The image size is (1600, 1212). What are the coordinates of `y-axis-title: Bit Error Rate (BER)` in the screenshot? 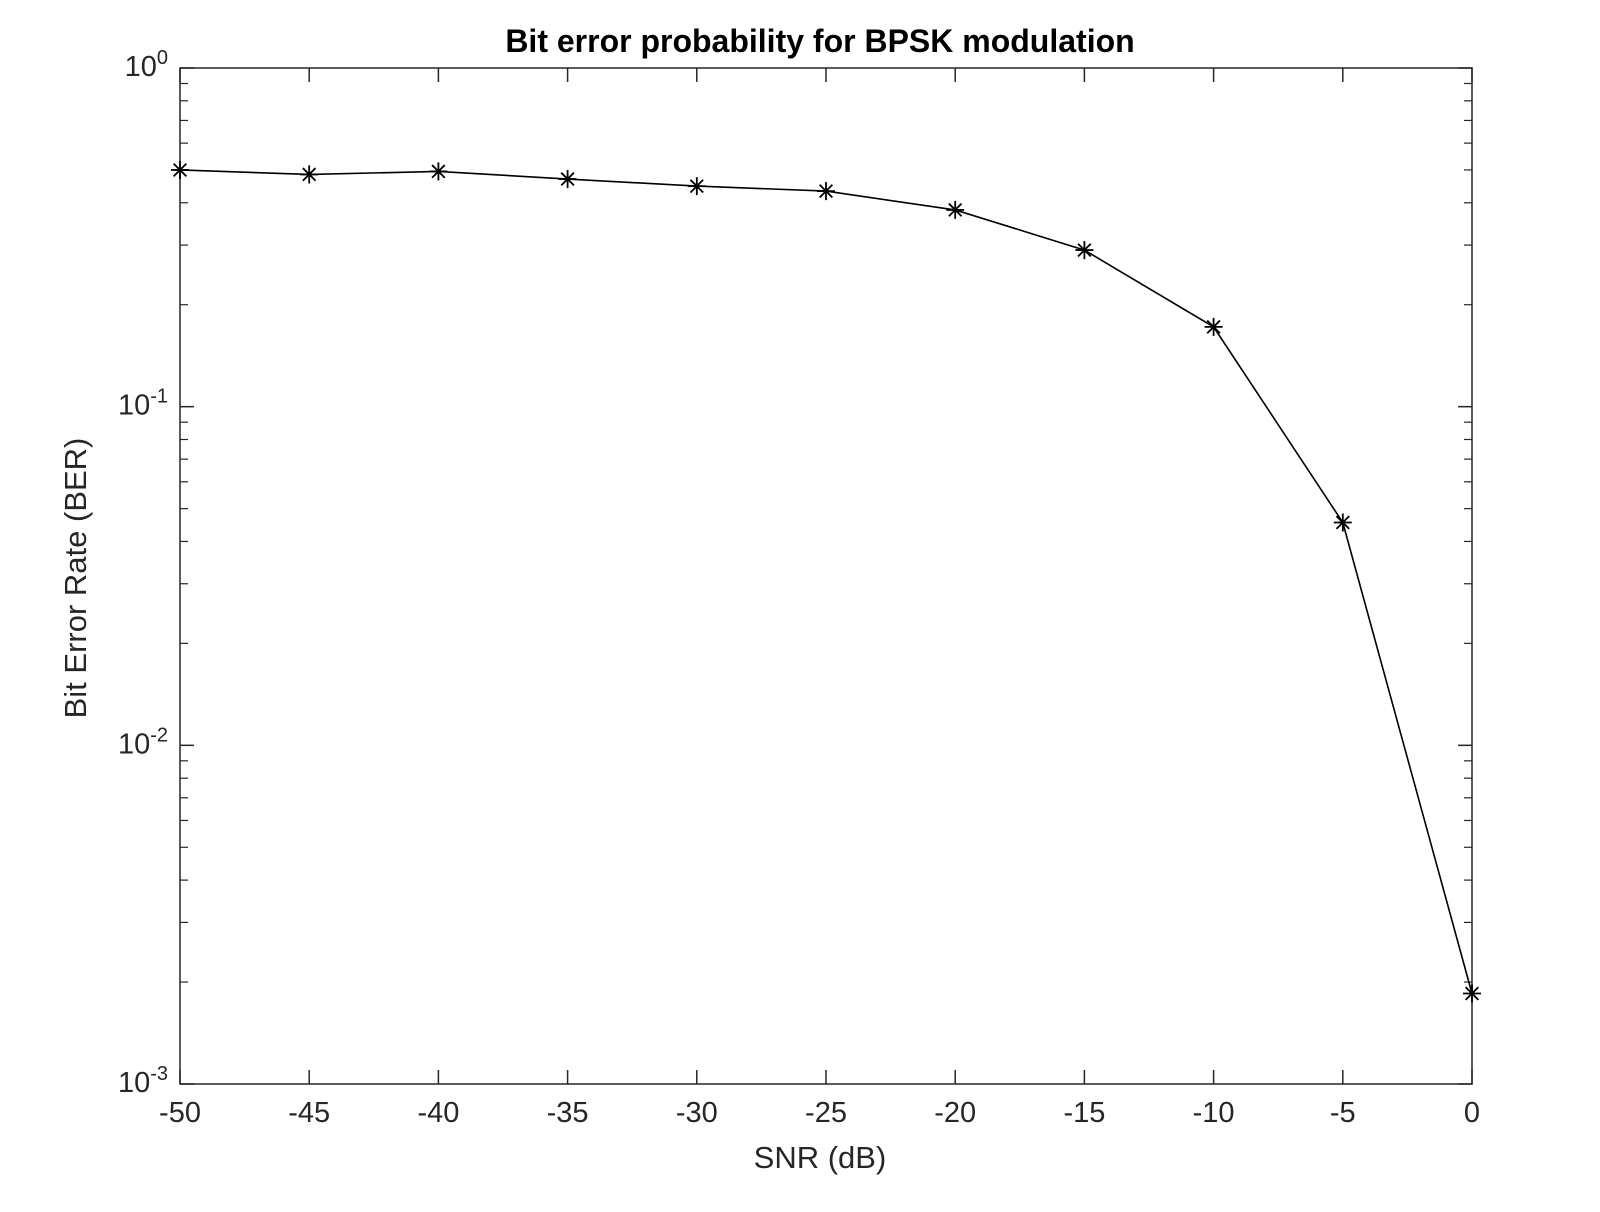 It's located at (75, 578).